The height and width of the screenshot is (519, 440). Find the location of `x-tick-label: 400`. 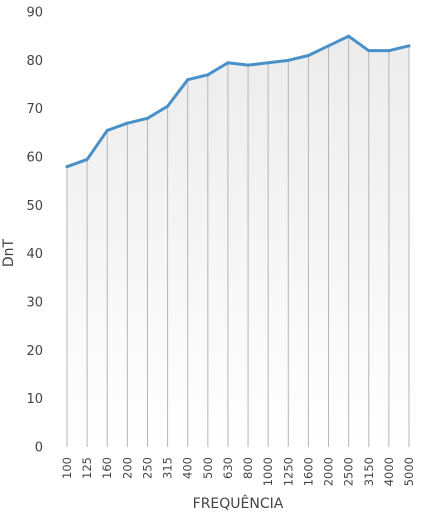

x-tick-label: 400 is located at coordinates (188, 468).